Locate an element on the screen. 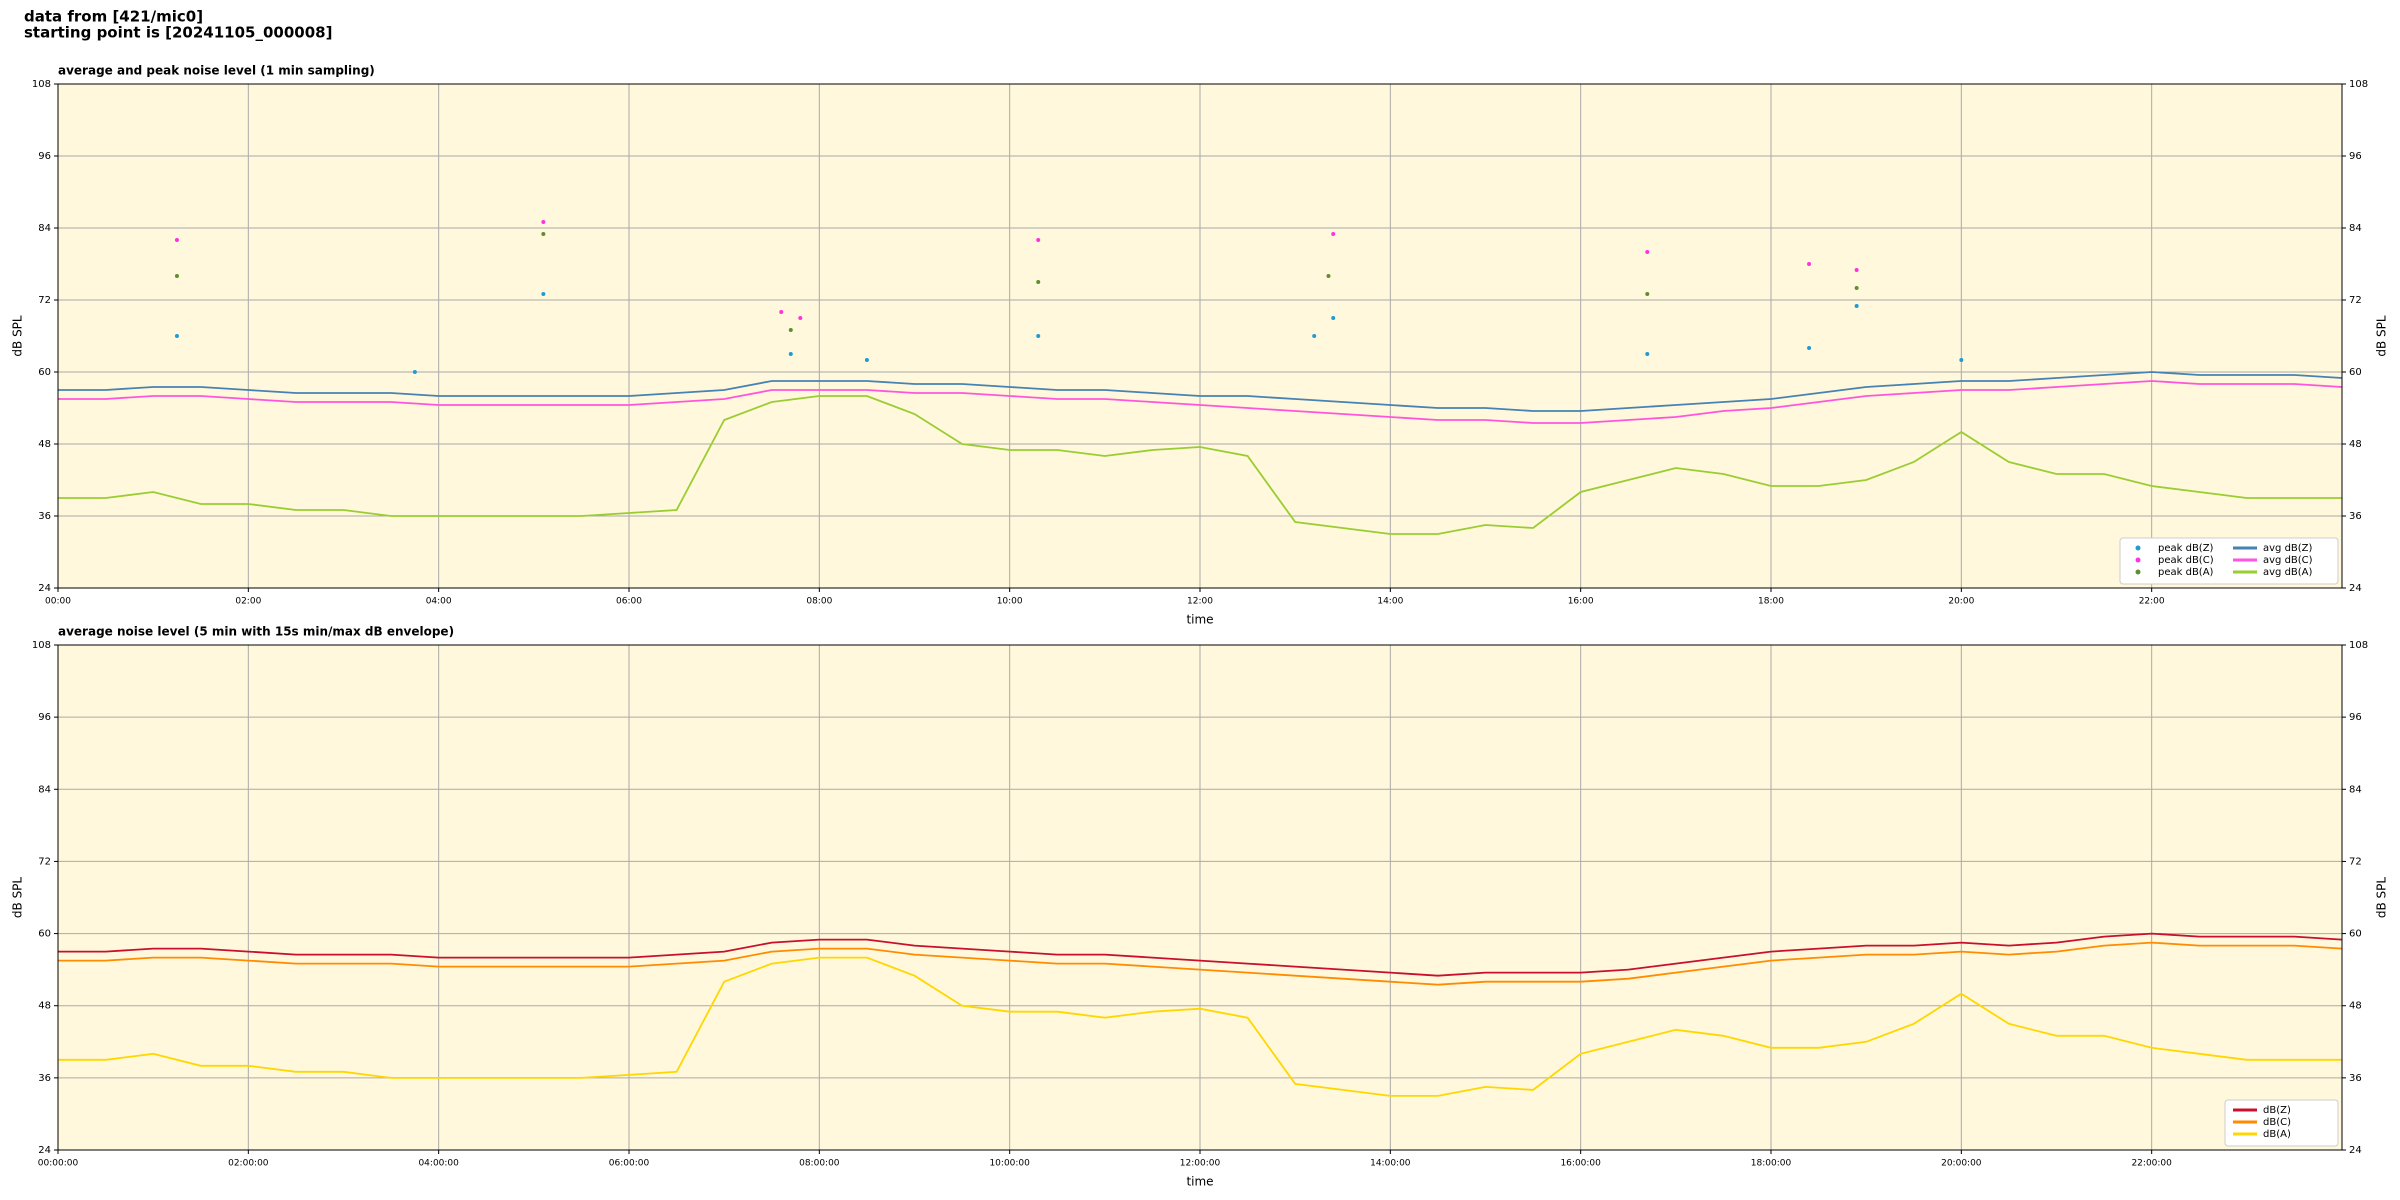  header-line: starting point is [20241105_000008] is located at coordinates (178, 33).